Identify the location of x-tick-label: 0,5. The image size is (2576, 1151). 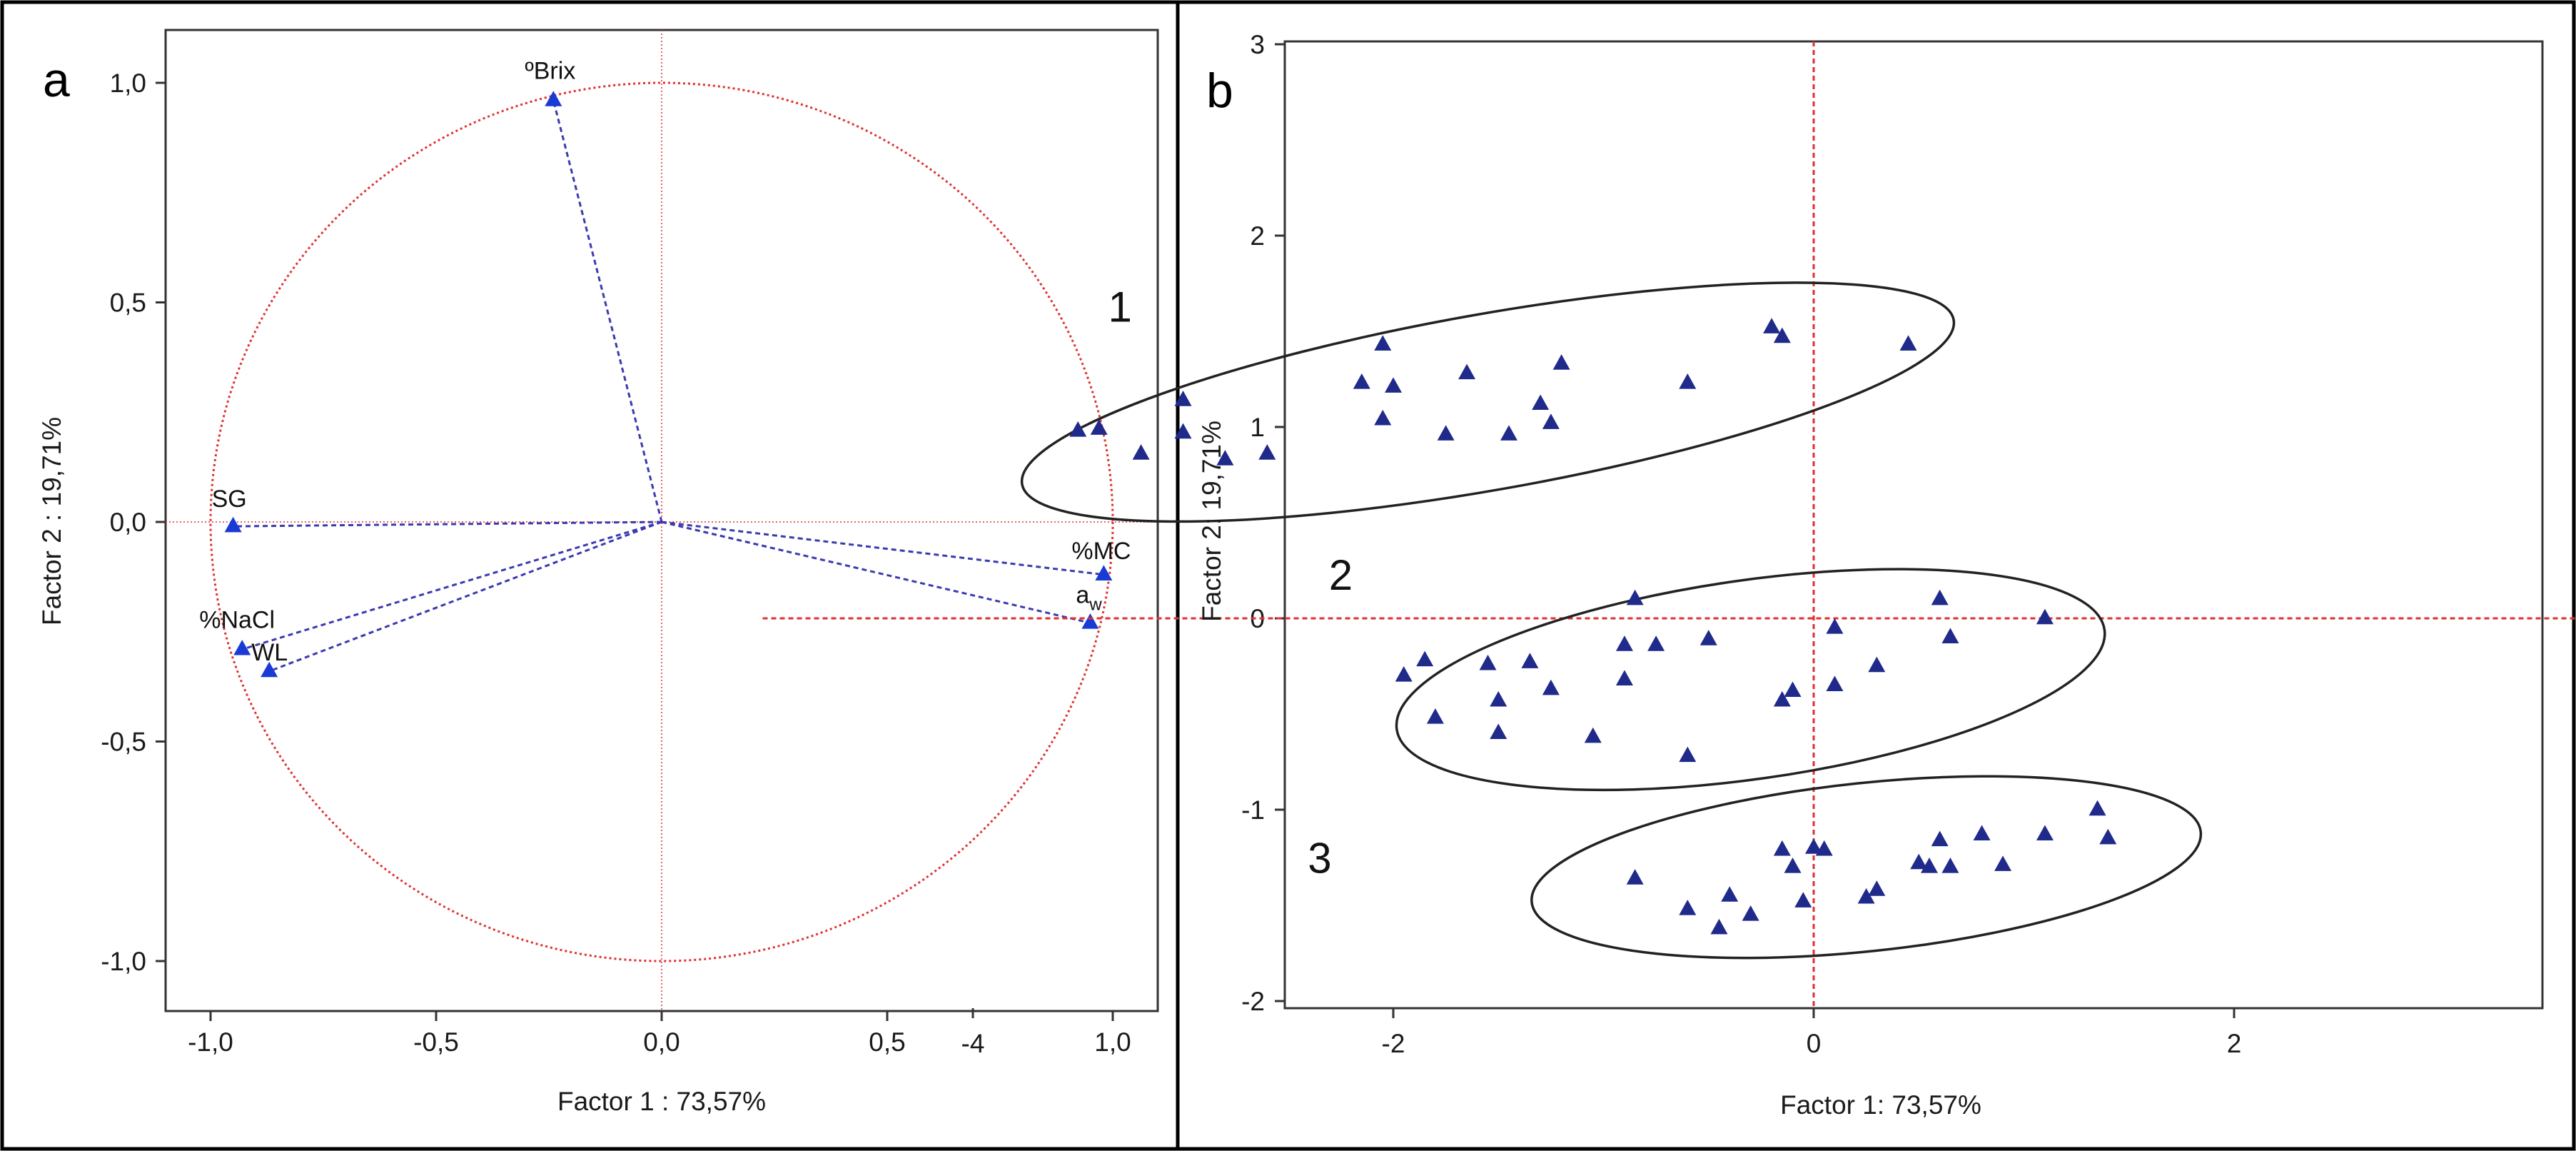
(887, 1042).